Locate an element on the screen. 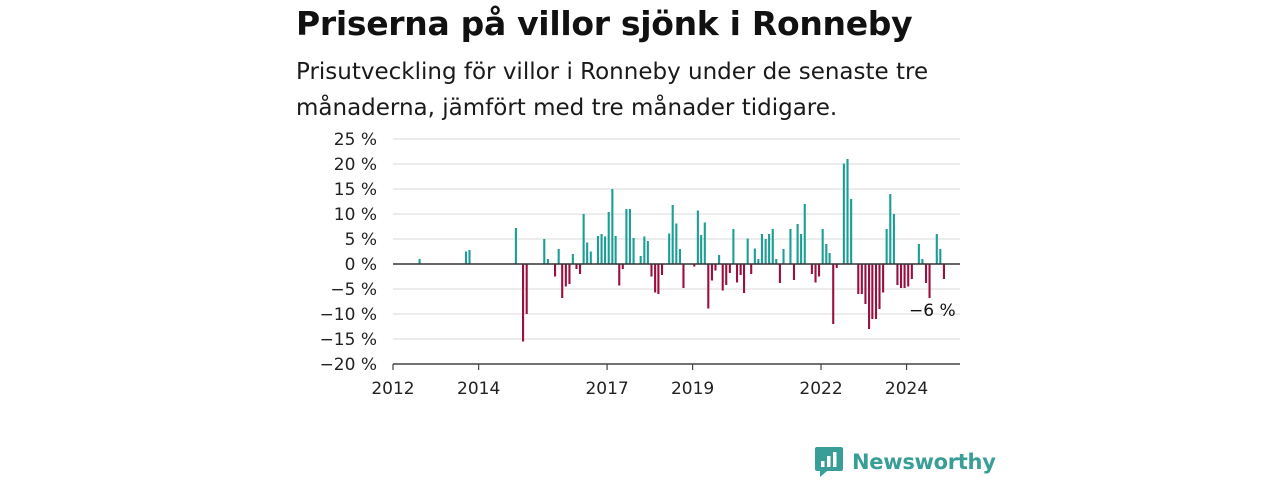  y-tick-label: 5 % is located at coordinates (361, 240).